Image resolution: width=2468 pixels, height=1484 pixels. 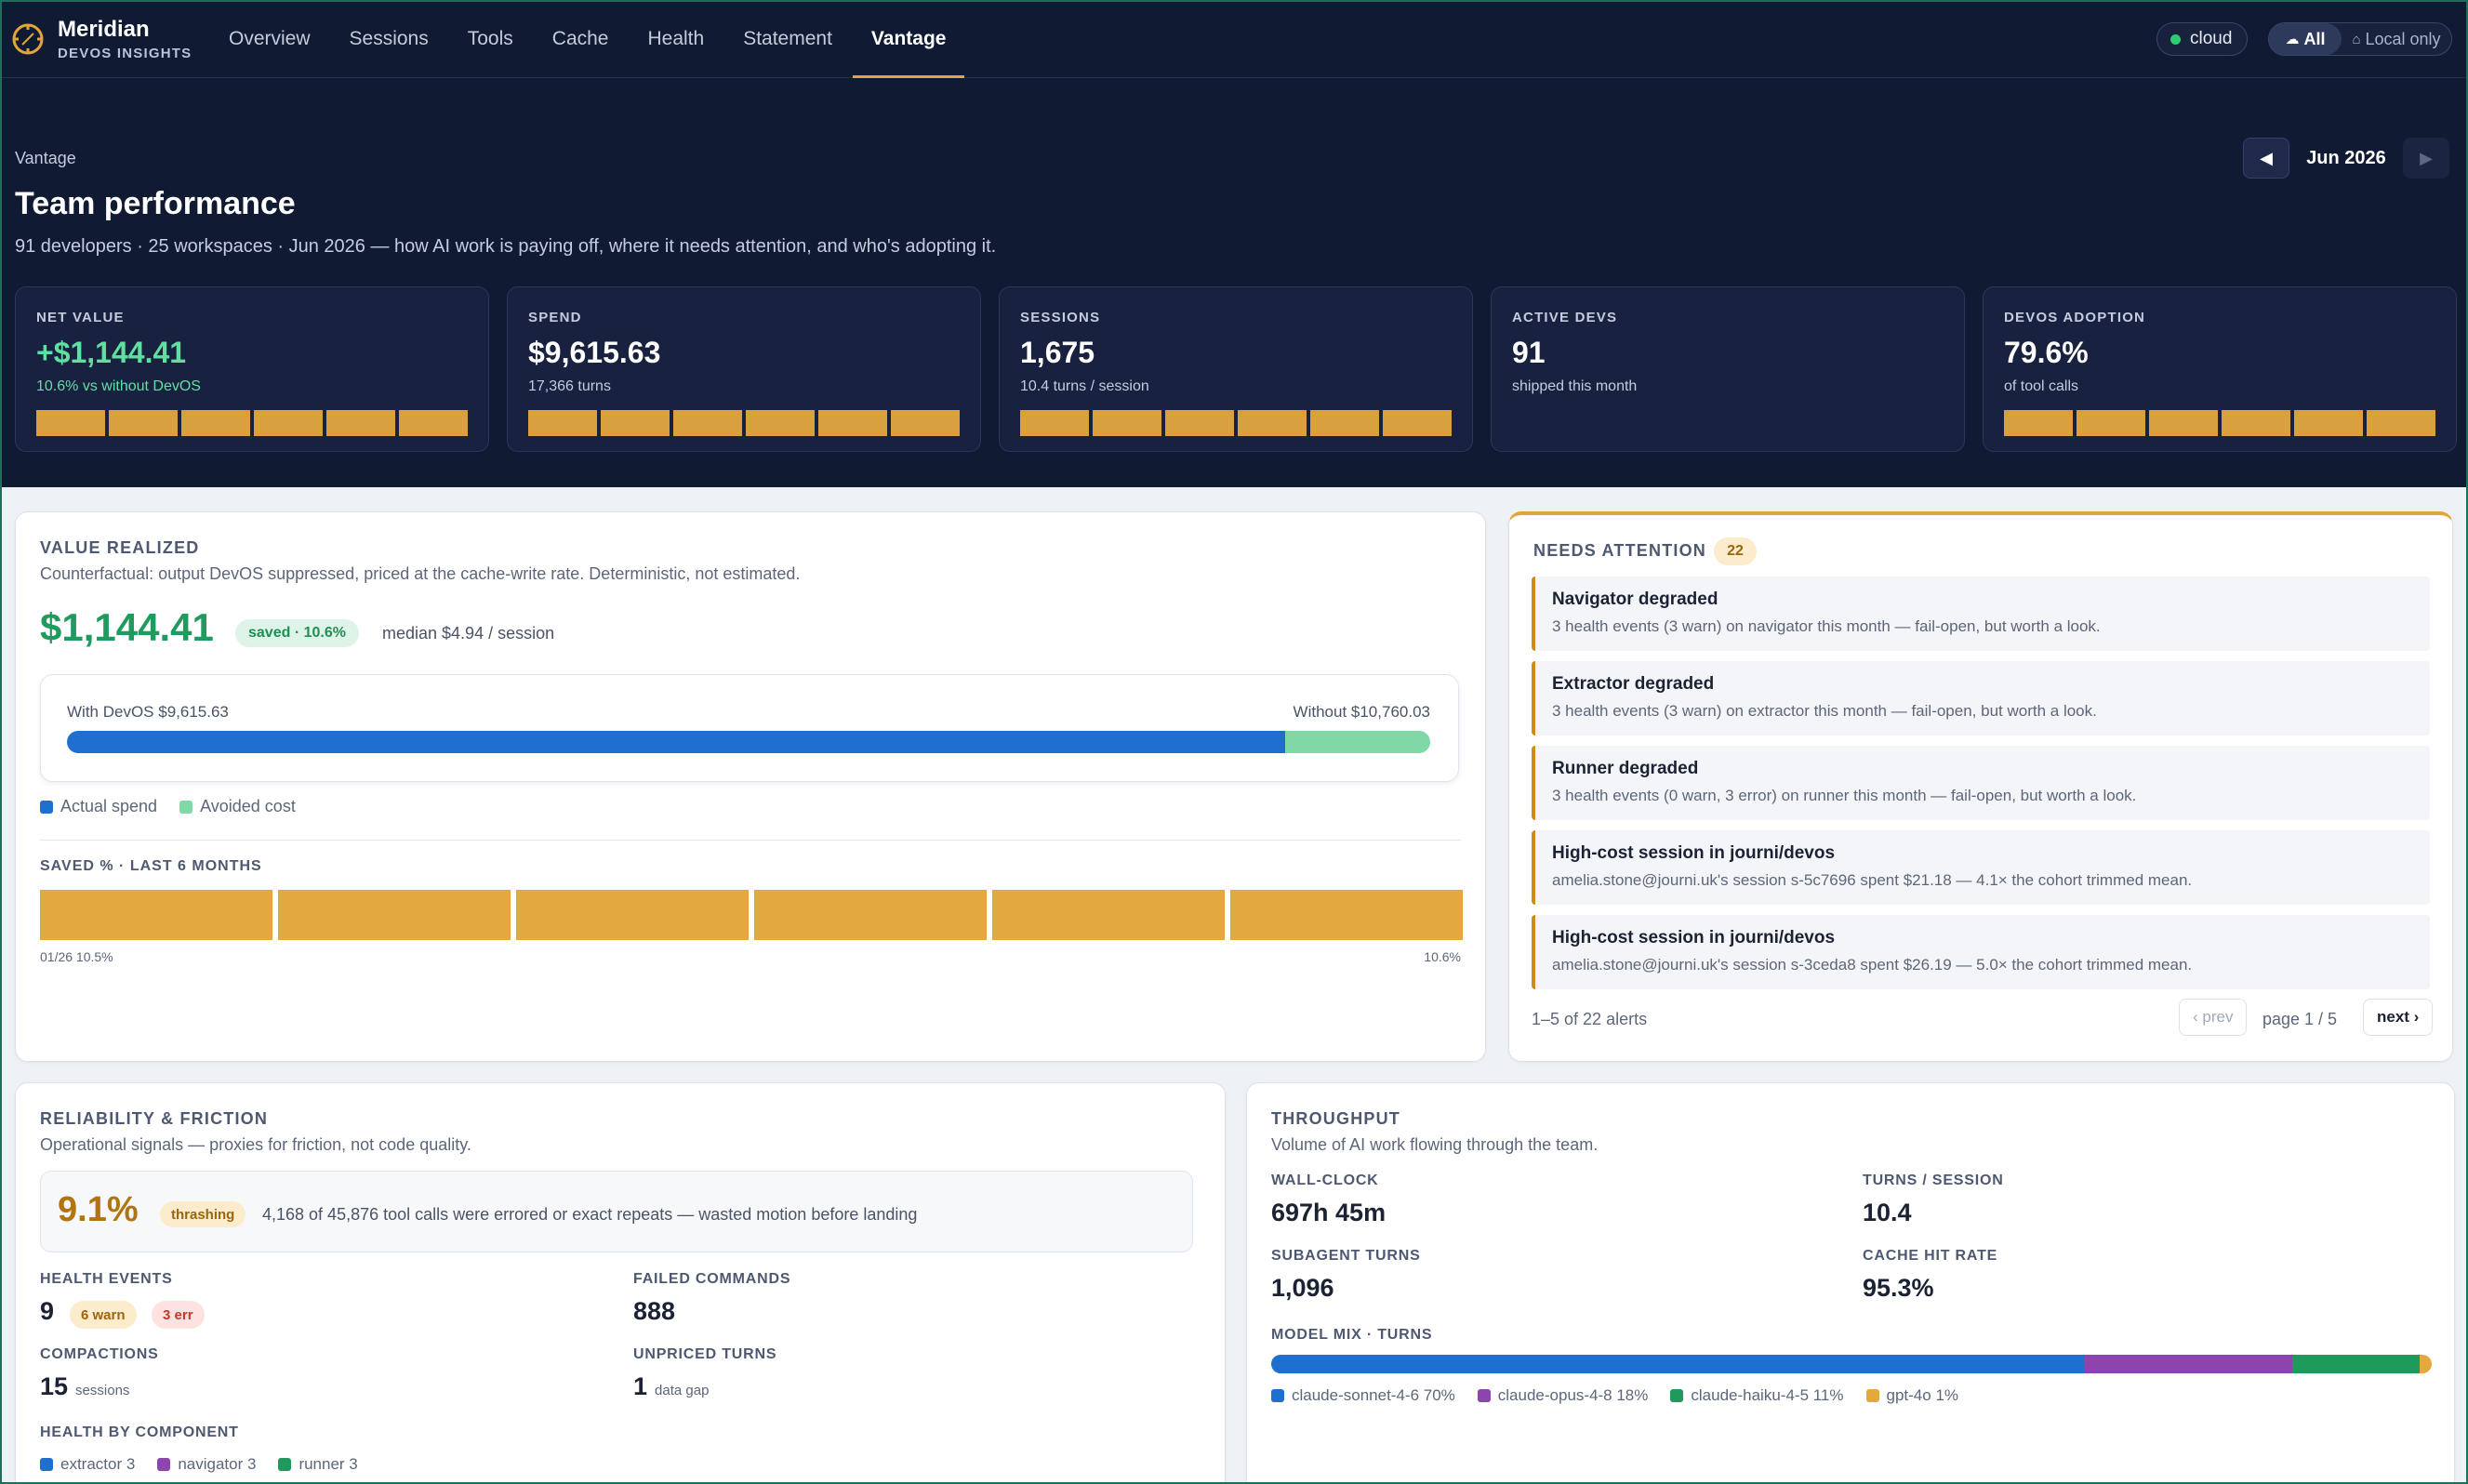 I want to click on scope-all-button: ☁ All, so click(x=2306, y=39).